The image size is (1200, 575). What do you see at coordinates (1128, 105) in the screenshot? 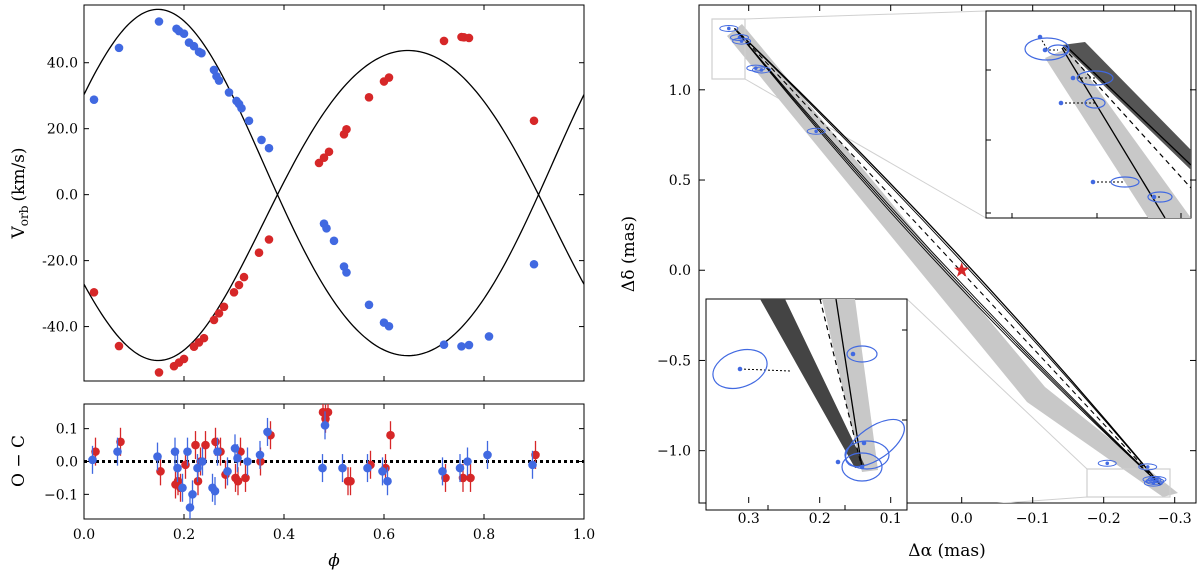
I see `inset-upper-solid-orbit` at bounding box center [1128, 105].